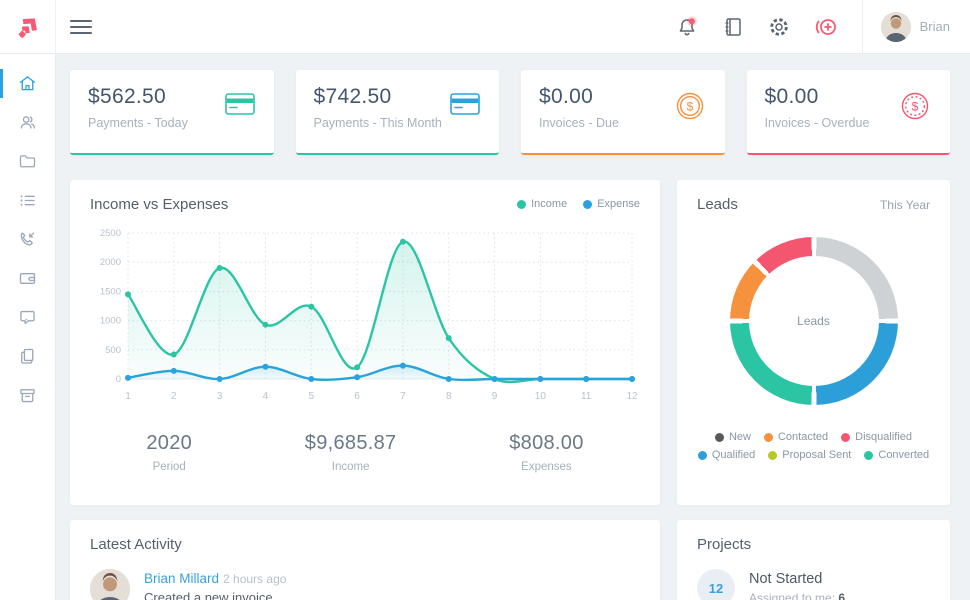 The image size is (970, 600). What do you see at coordinates (118, 379) in the screenshot?
I see `svg-text: 0` at bounding box center [118, 379].